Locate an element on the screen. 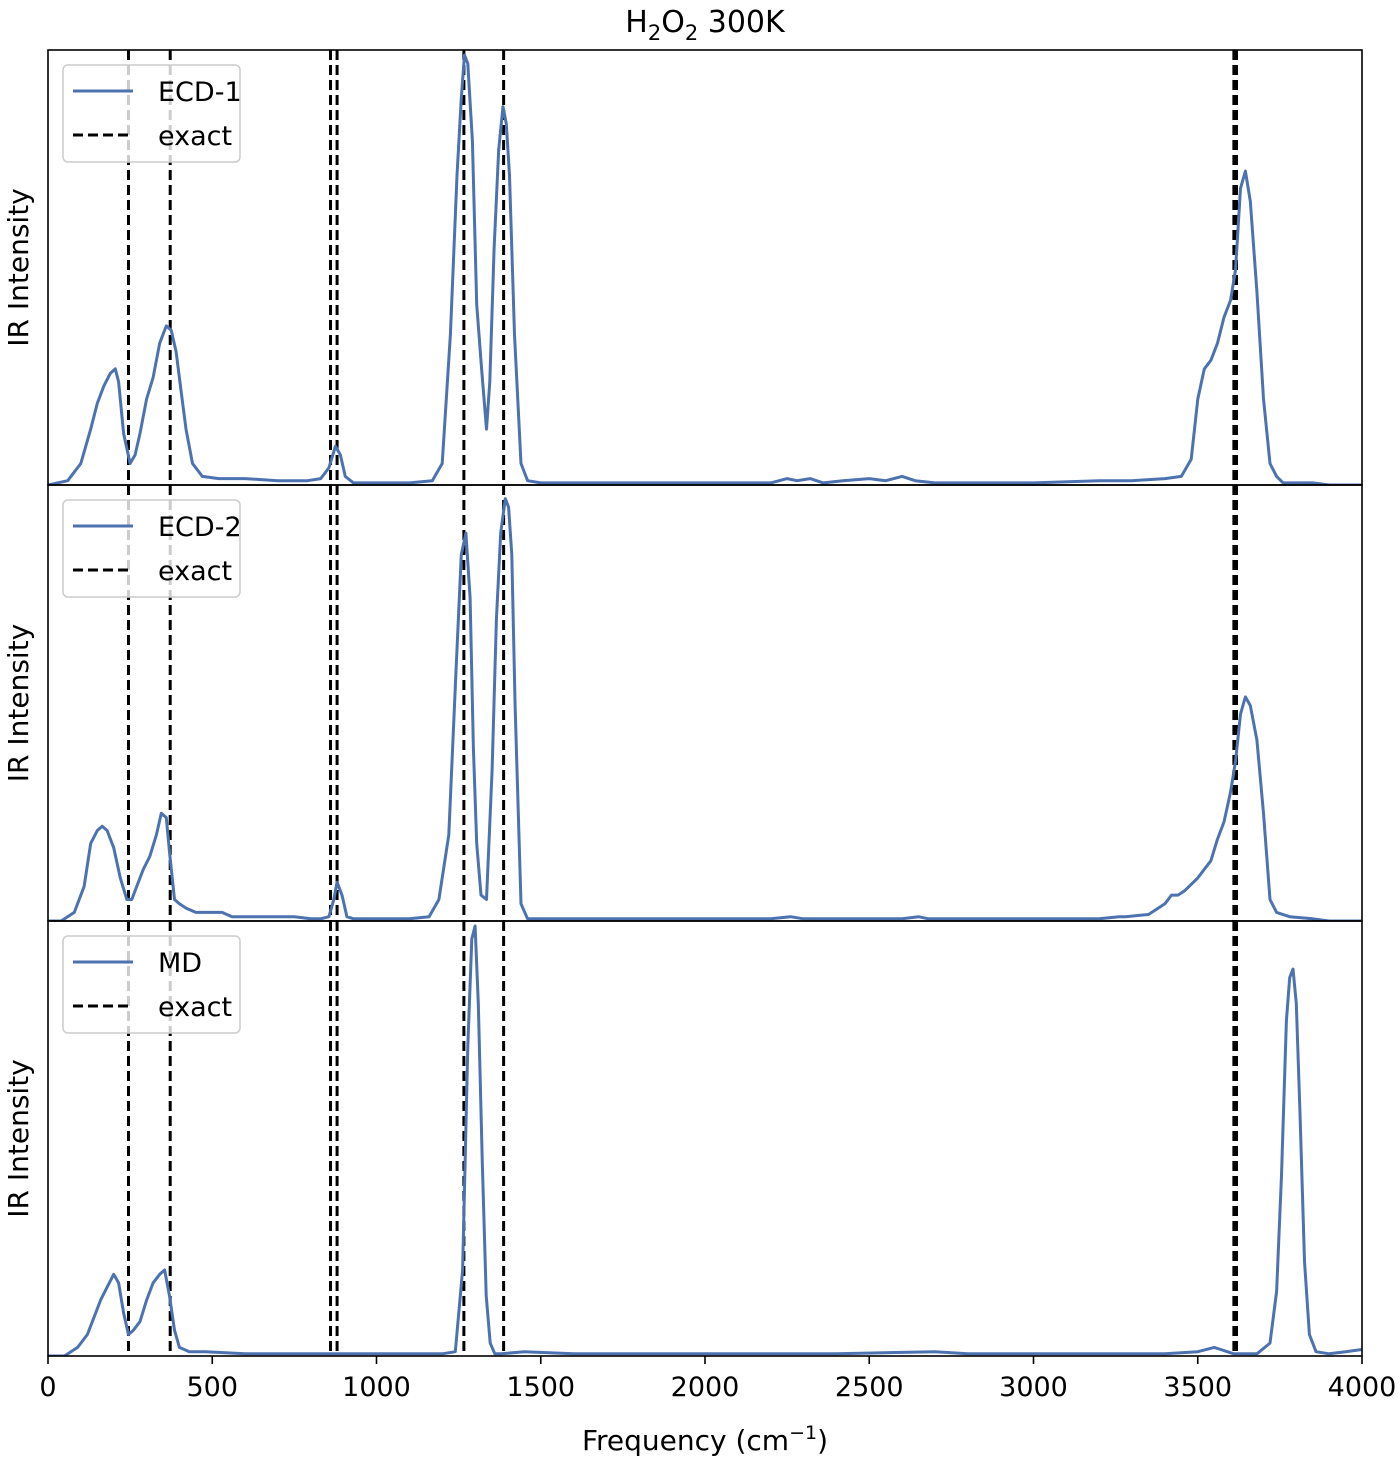 The width and height of the screenshot is (1400, 1464). x-tick-label: 1500 is located at coordinates (540, 1387).